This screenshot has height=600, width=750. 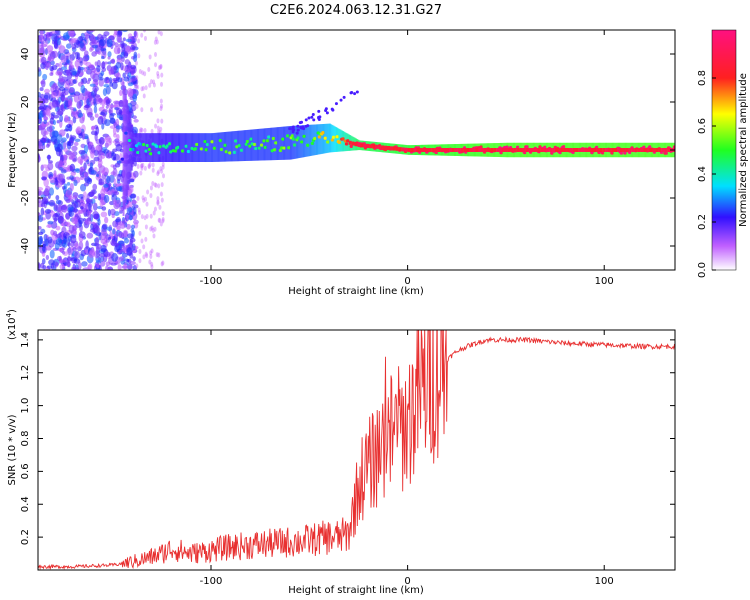 What do you see at coordinates (724, 150) in the screenshot?
I see `colorbar` at bounding box center [724, 150].